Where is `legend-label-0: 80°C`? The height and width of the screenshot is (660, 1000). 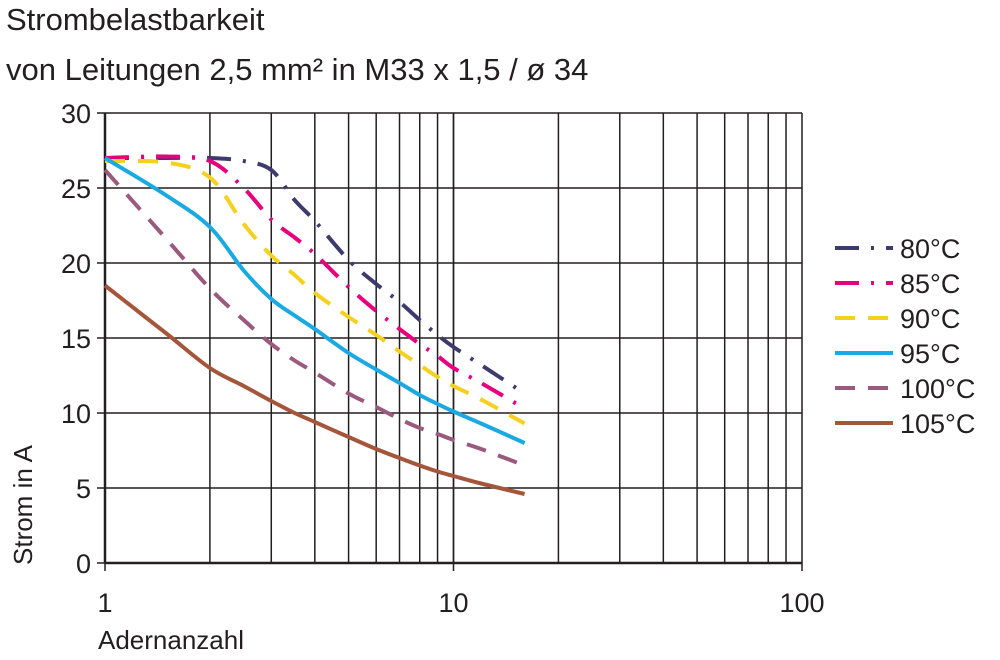 legend-label-0: 80°C is located at coordinates (930, 249).